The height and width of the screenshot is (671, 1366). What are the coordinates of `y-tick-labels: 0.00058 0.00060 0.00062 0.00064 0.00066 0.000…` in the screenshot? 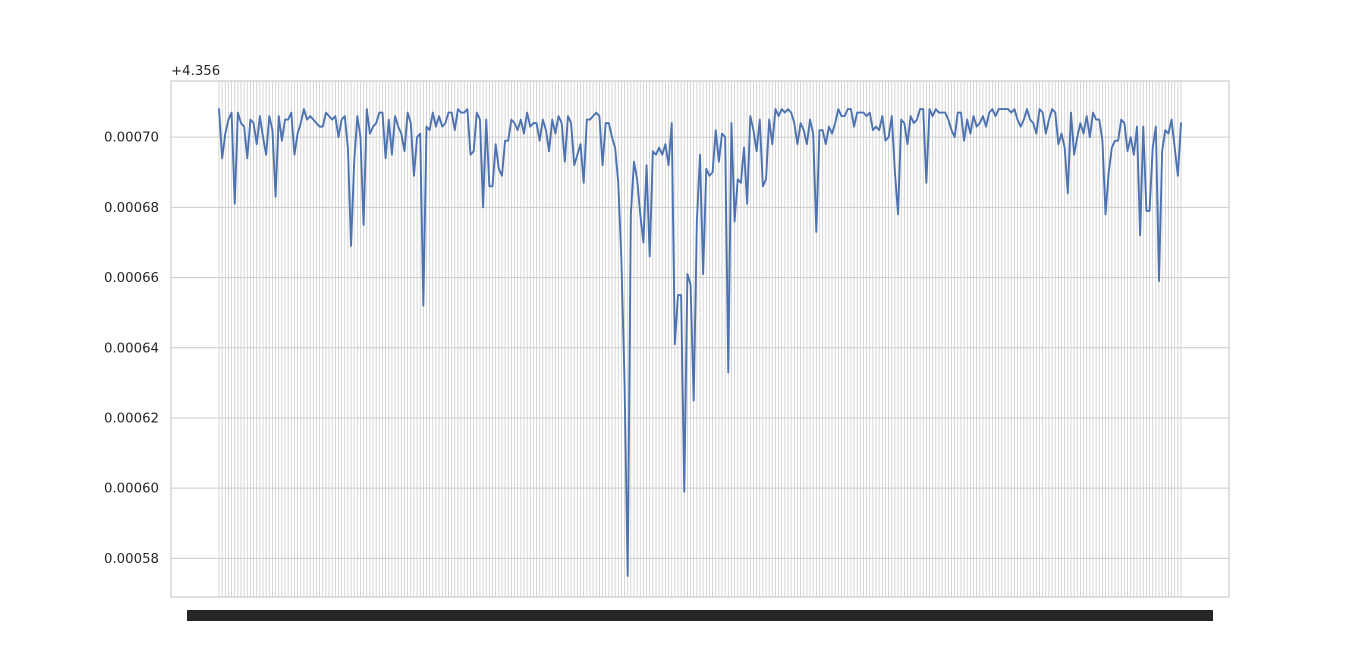 It's located at (131, 349).